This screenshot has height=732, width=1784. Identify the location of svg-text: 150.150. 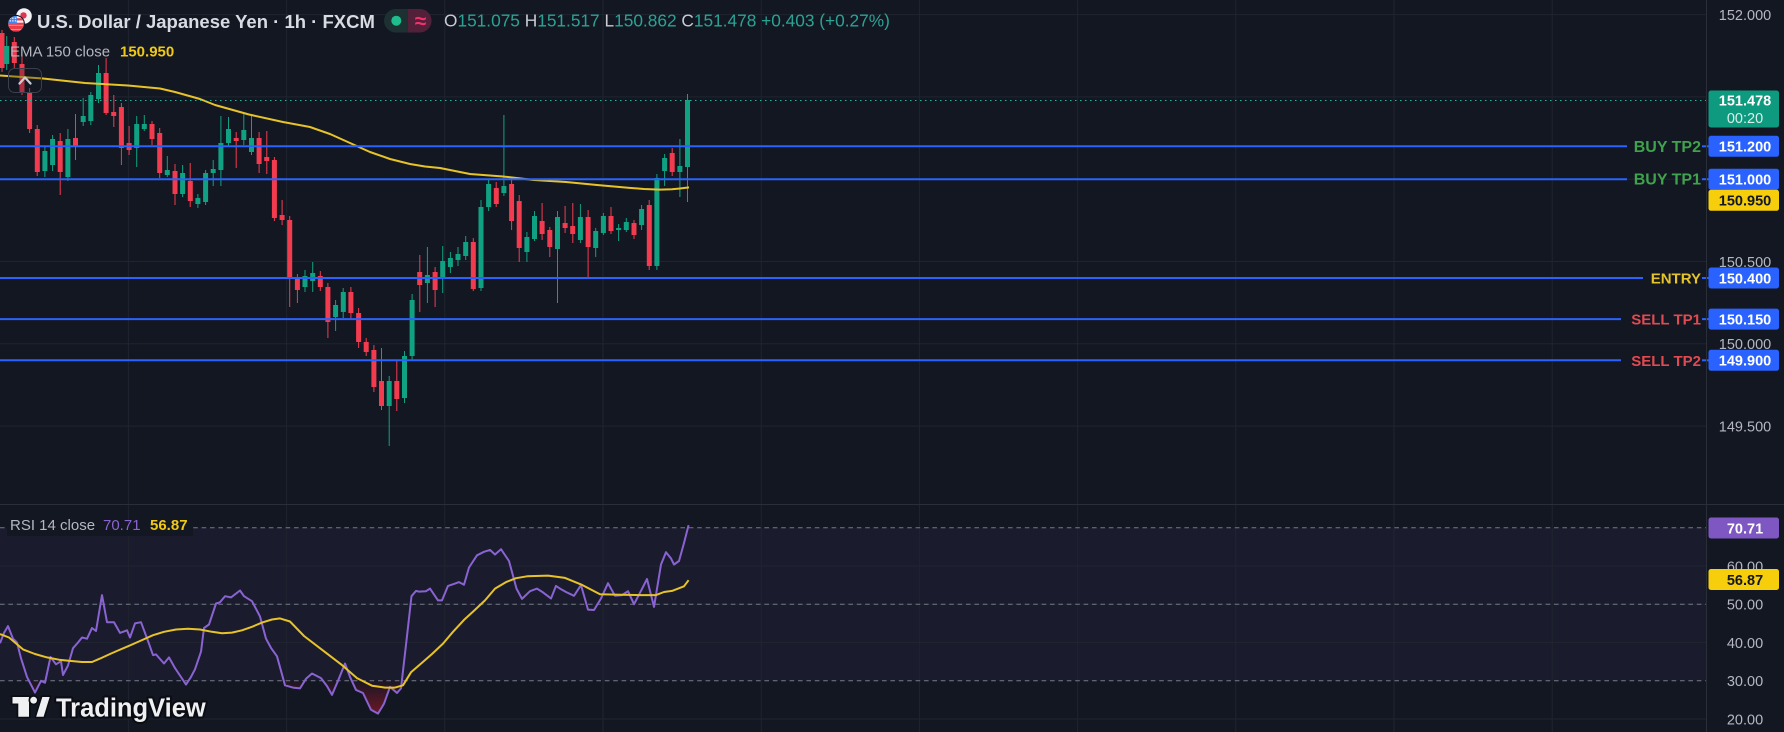
(1745, 320).